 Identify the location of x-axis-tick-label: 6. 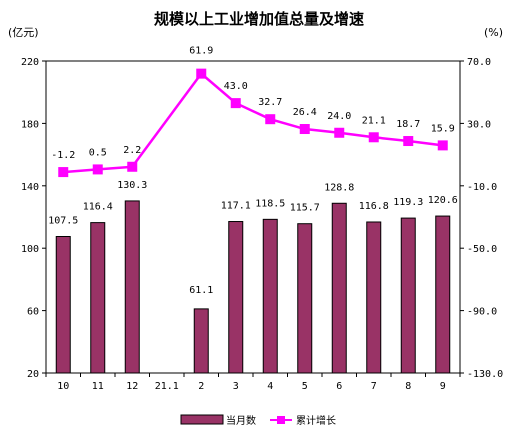
(339, 386).